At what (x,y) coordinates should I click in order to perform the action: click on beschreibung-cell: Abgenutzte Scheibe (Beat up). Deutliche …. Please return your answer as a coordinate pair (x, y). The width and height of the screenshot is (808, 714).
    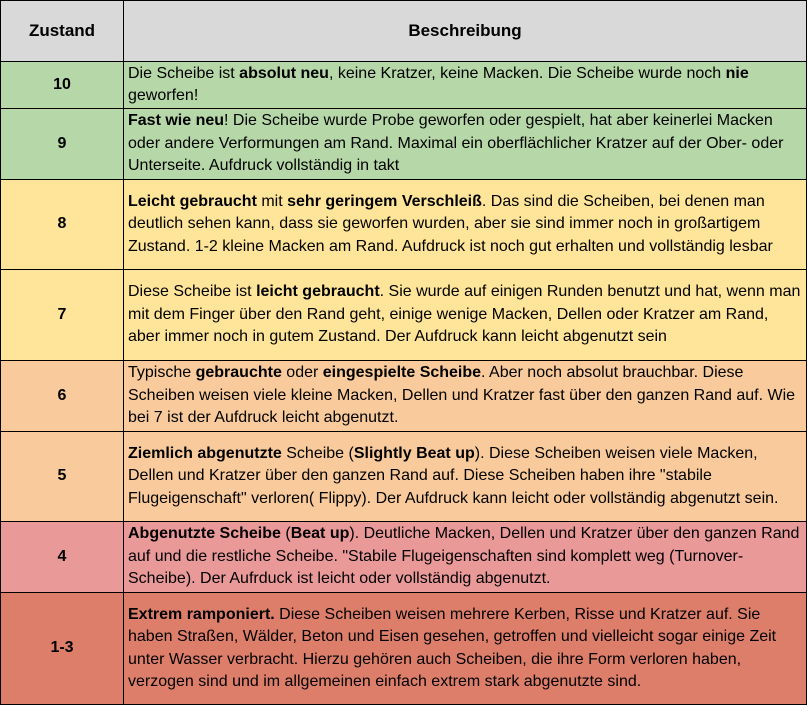
    Looking at the image, I should click on (465, 557).